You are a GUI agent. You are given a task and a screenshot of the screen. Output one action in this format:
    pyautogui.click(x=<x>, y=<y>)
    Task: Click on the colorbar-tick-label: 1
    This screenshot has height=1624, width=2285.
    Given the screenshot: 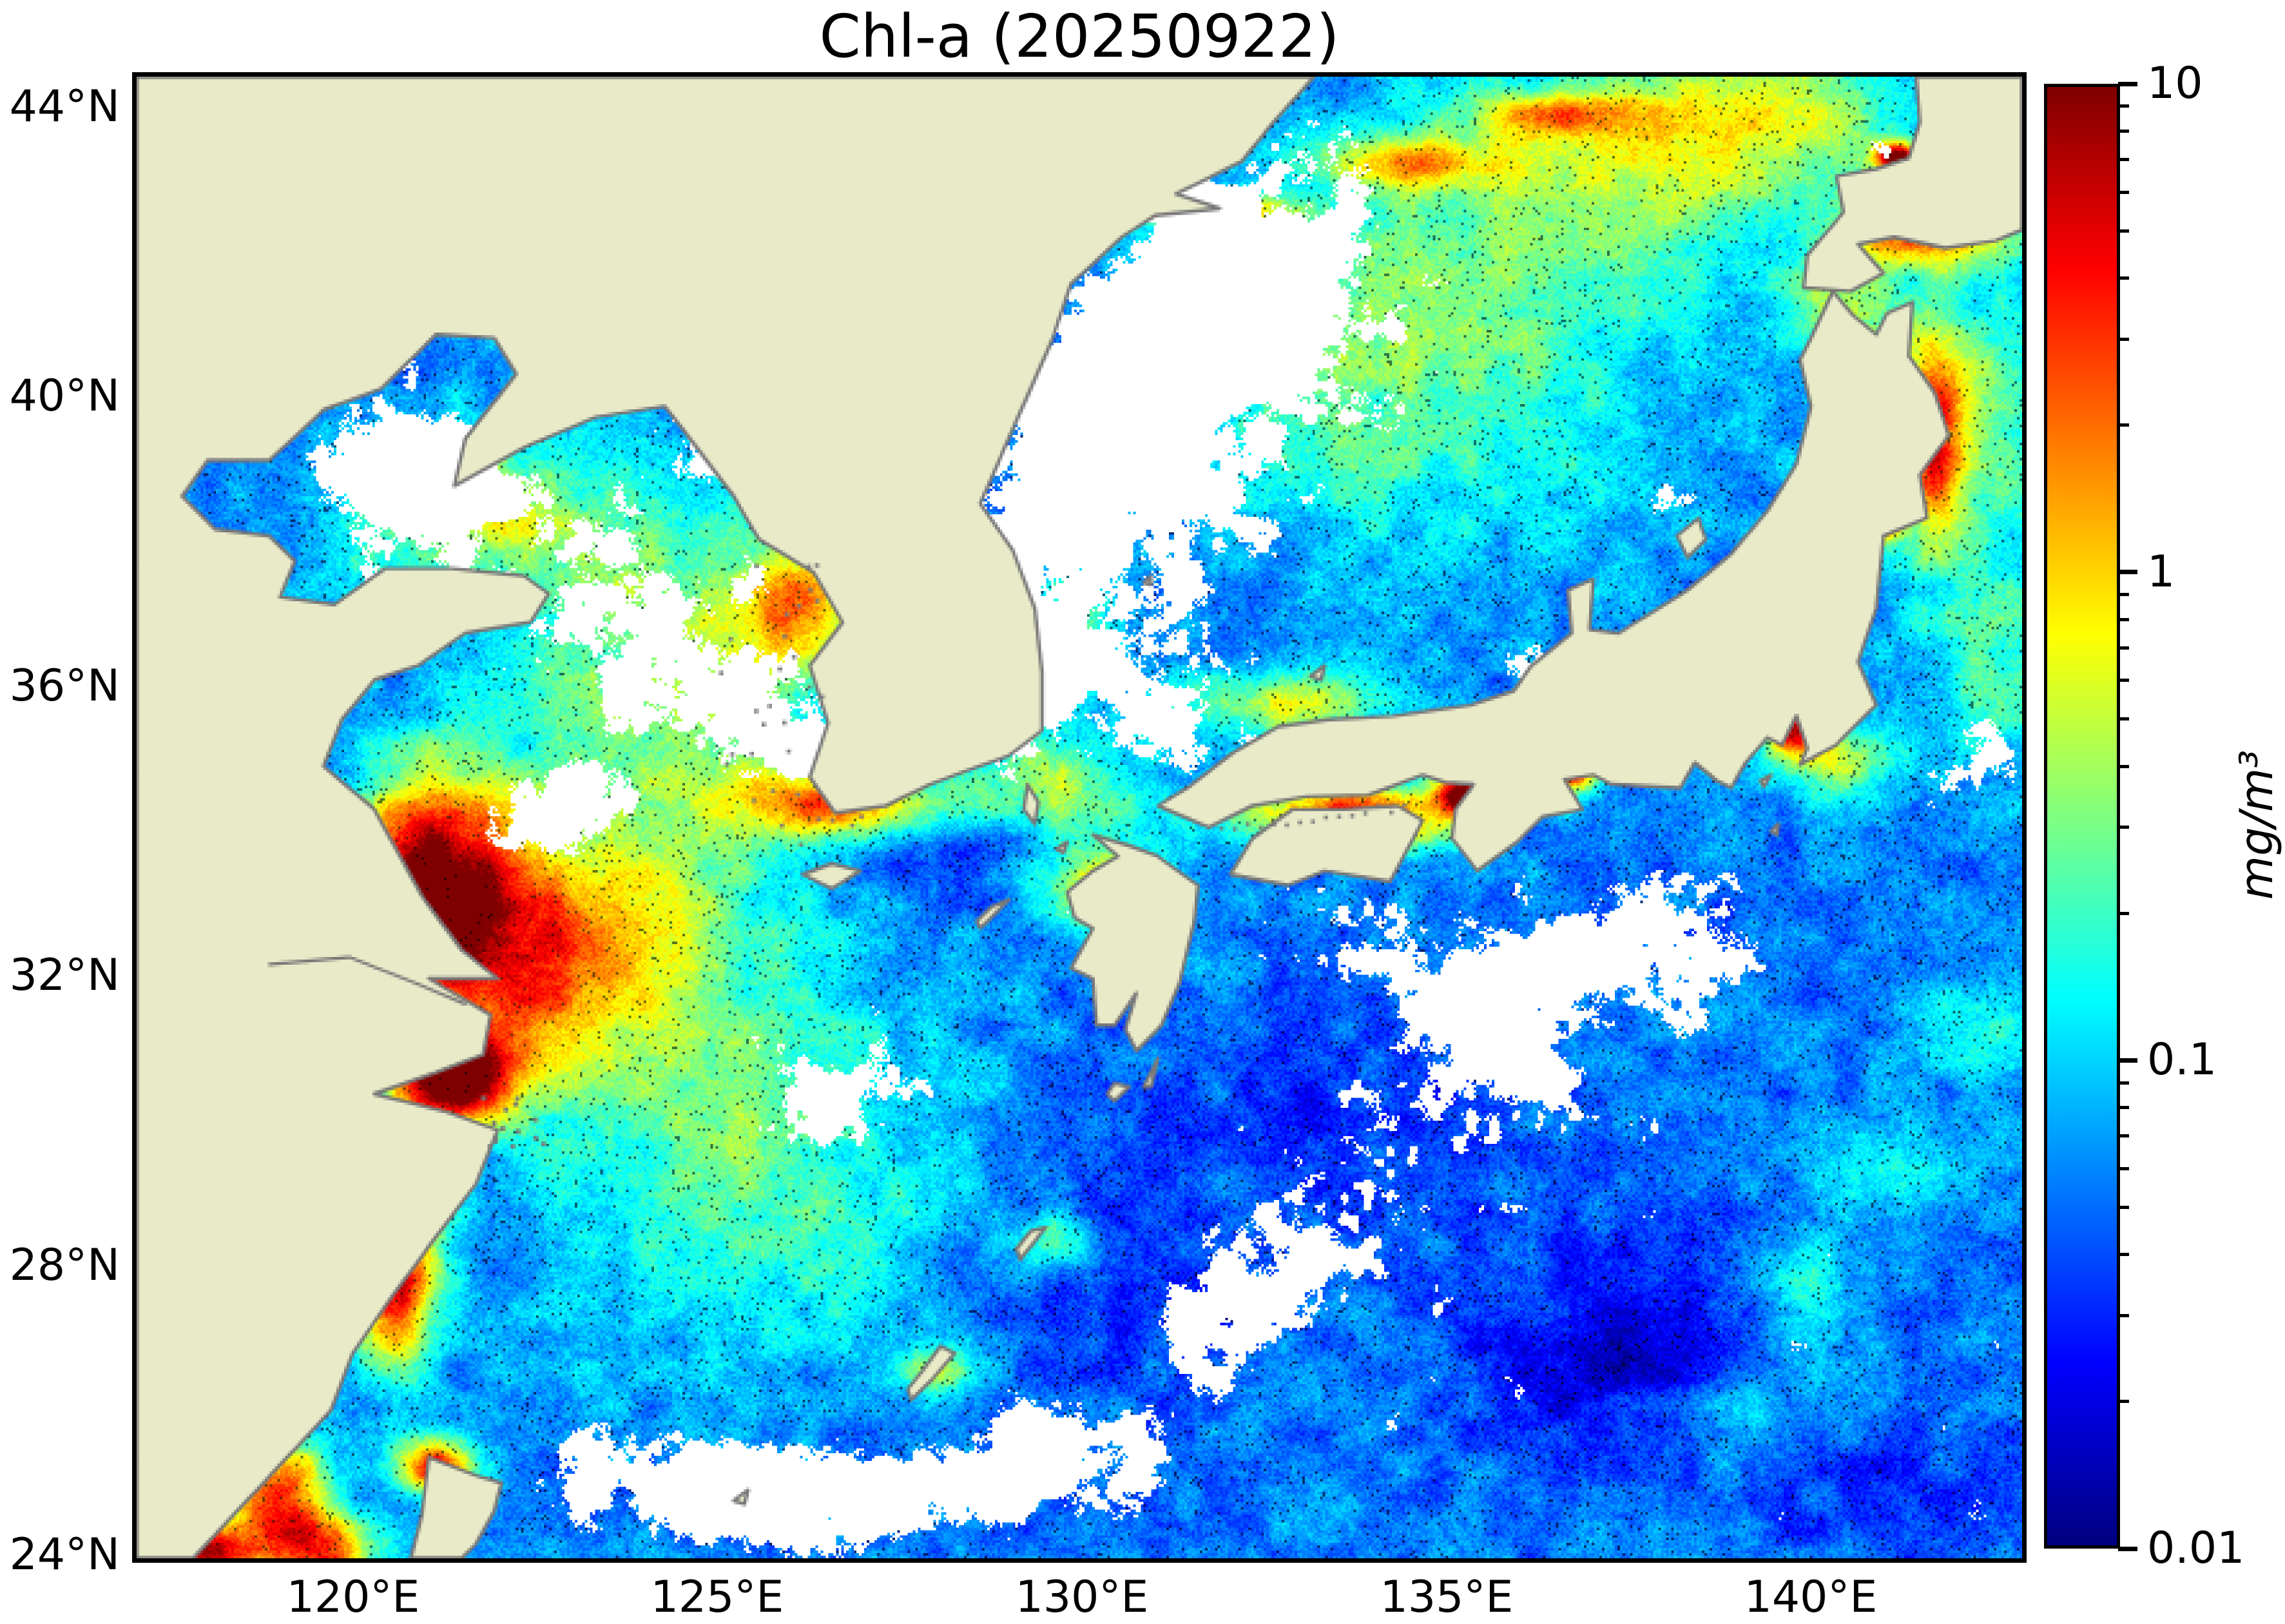 What is the action you would take?
    pyautogui.click(x=2161, y=571)
    